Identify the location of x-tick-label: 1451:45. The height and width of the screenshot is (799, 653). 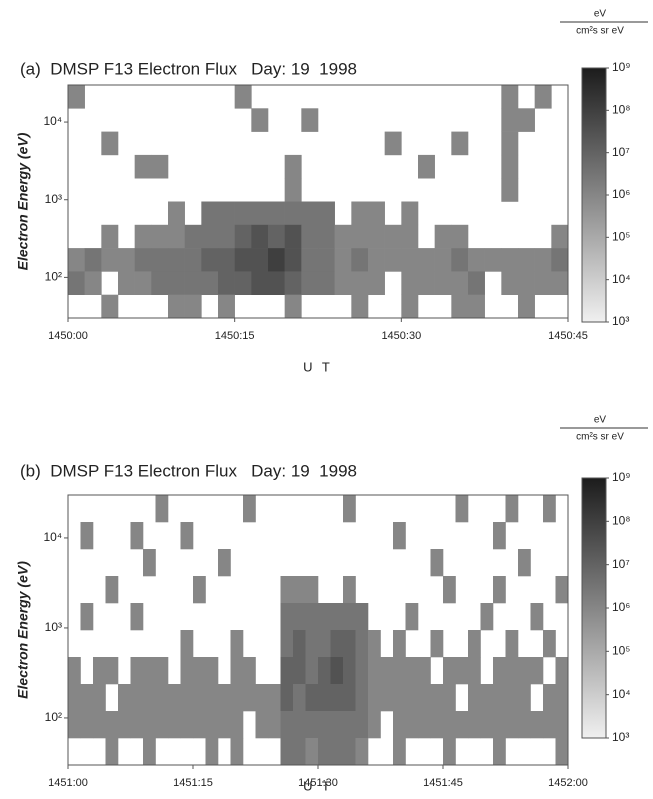
(443, 783).